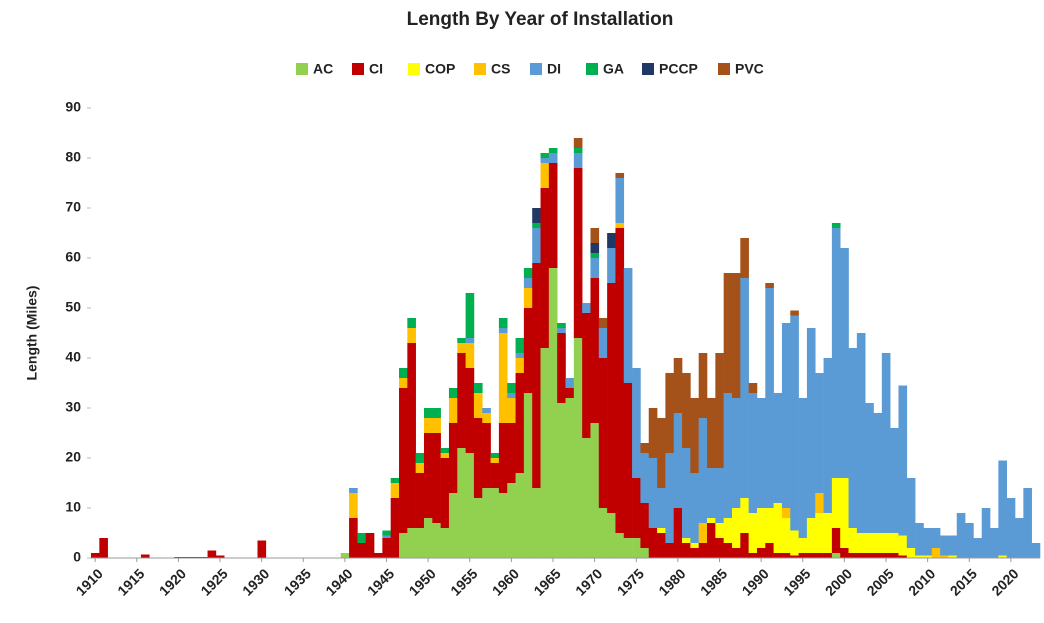 This screenshot has width=1044, height=623. Describe the element at coordinates (500, 69) in the screenshot. I see `legend-label: CS` at that location.